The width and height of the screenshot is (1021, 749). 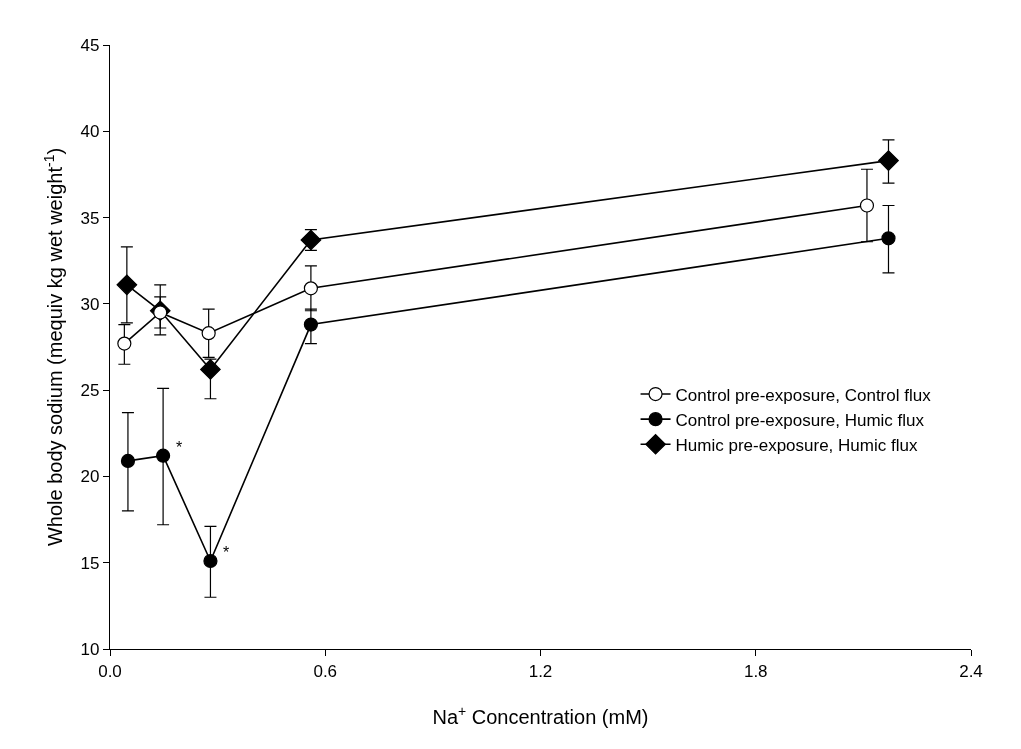 What do you see at coordinates (755, 671) in the screenshot?
I see `x-tick-label: 1.8` at bounding box center [755, 671].